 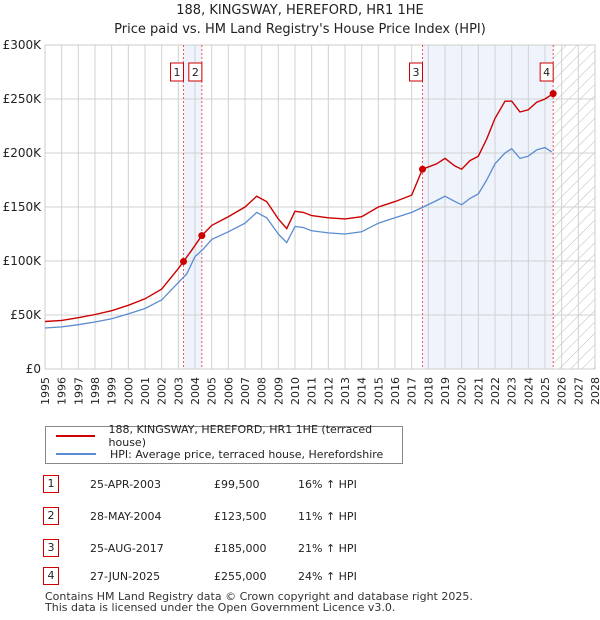 I want to click on sale-price: £123,500, so click(x=240, y=516).